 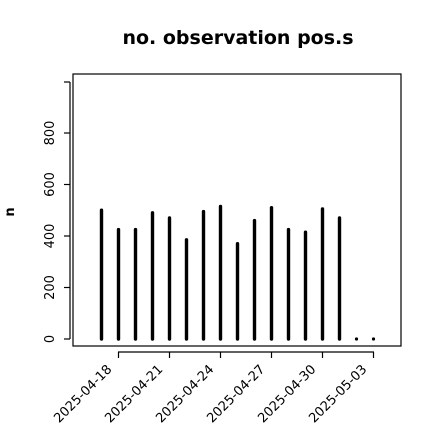 I want to click on chart-title: no. observation pos.s, so click(x=237, y=38).